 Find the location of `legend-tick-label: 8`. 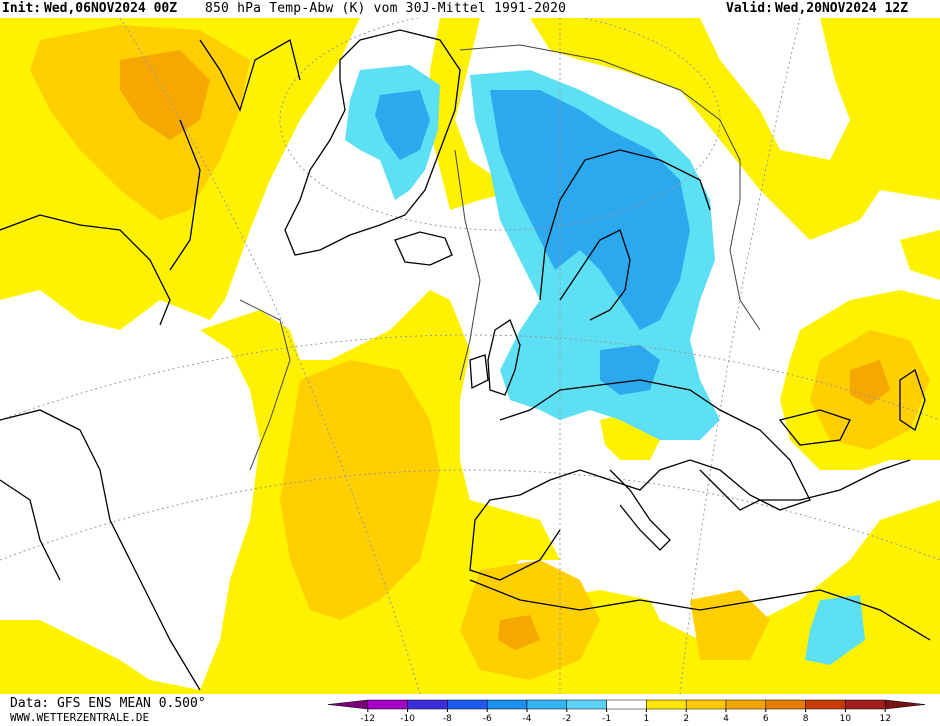

legend-tick-label: 8 is located at coordinates (806, 719).